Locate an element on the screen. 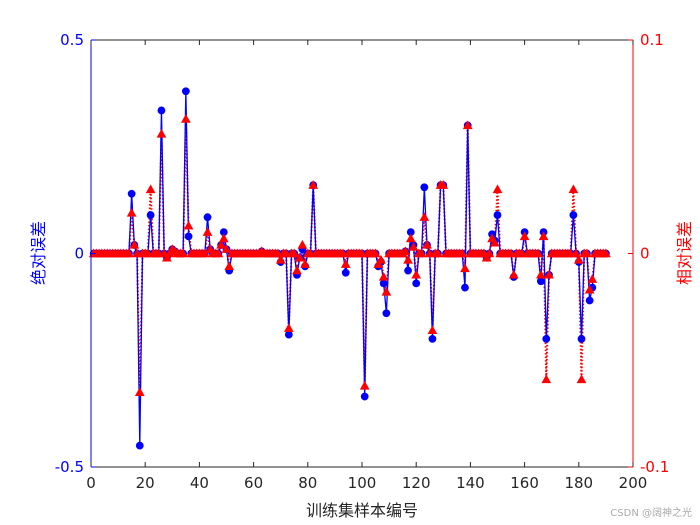 This screenshot has width=700, height=525. x-tick-label: 20 is located at coordinates (145, 483).